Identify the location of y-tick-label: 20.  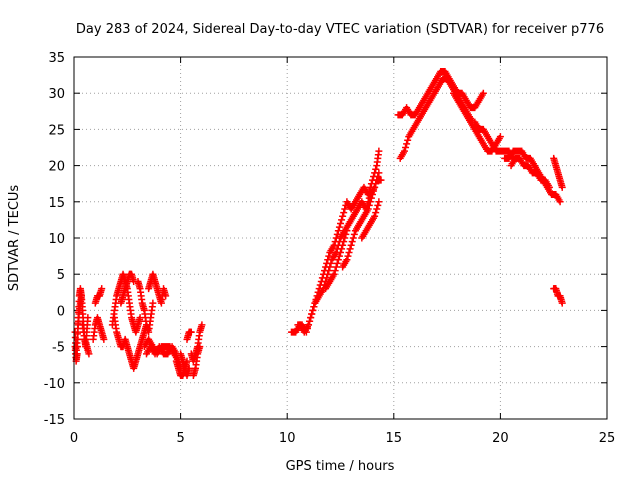
(56, 167).